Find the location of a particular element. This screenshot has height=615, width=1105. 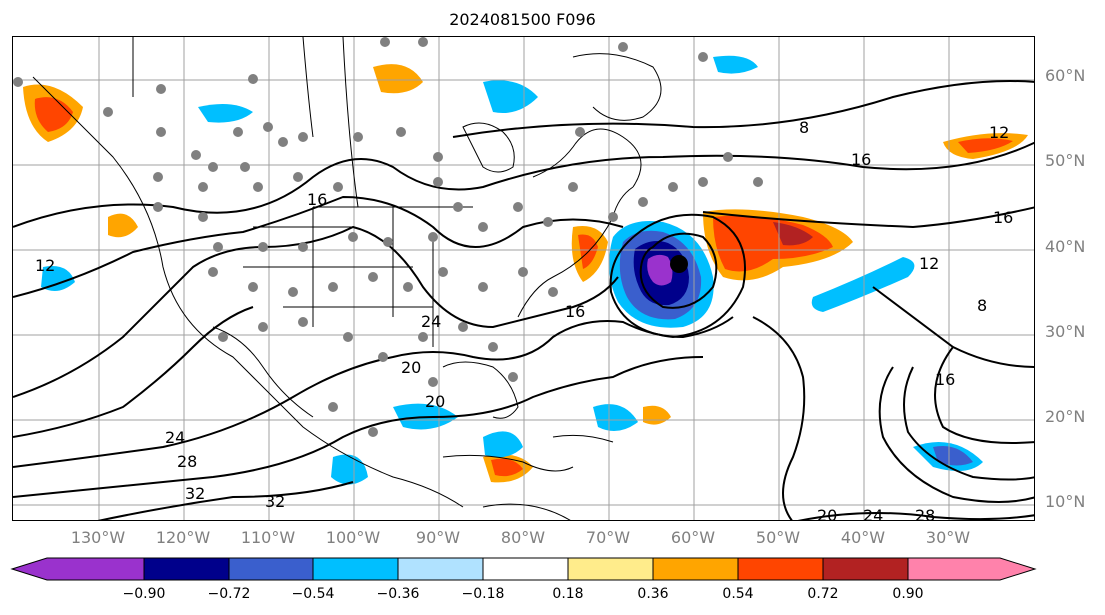

lon-label-50w: 50°W is located at coordinates (778, 537).